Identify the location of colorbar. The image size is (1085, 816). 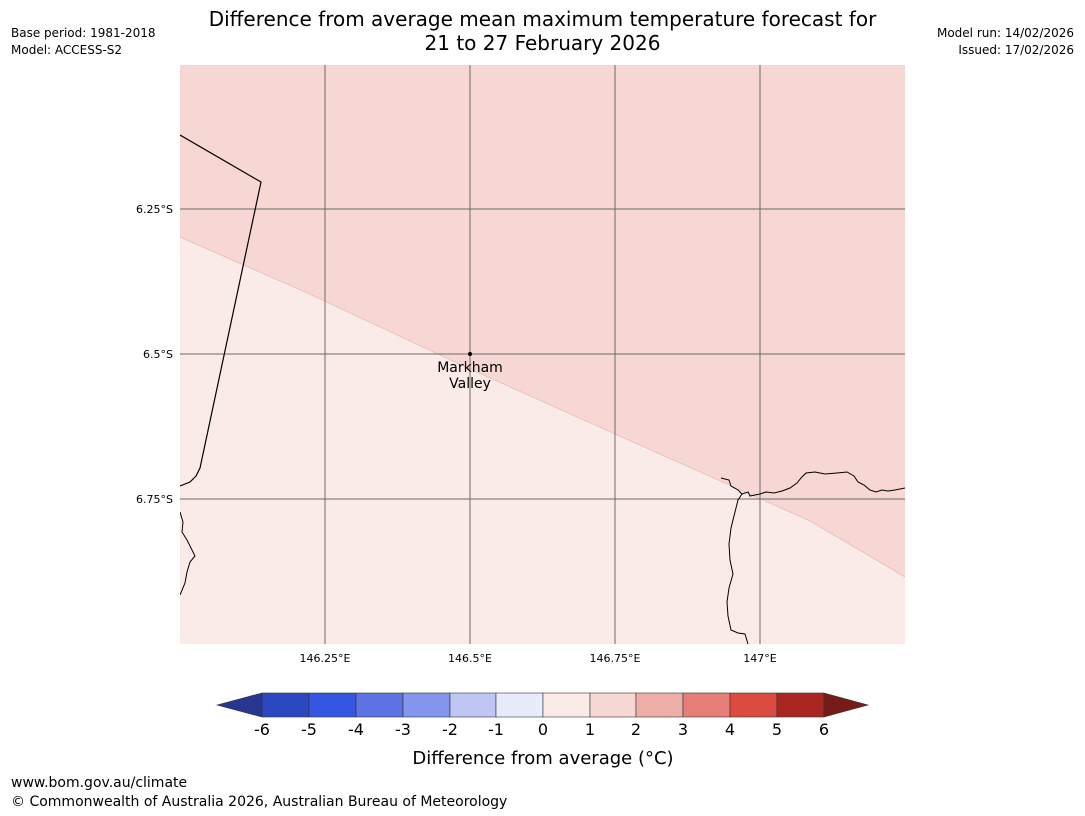
(542, 705).